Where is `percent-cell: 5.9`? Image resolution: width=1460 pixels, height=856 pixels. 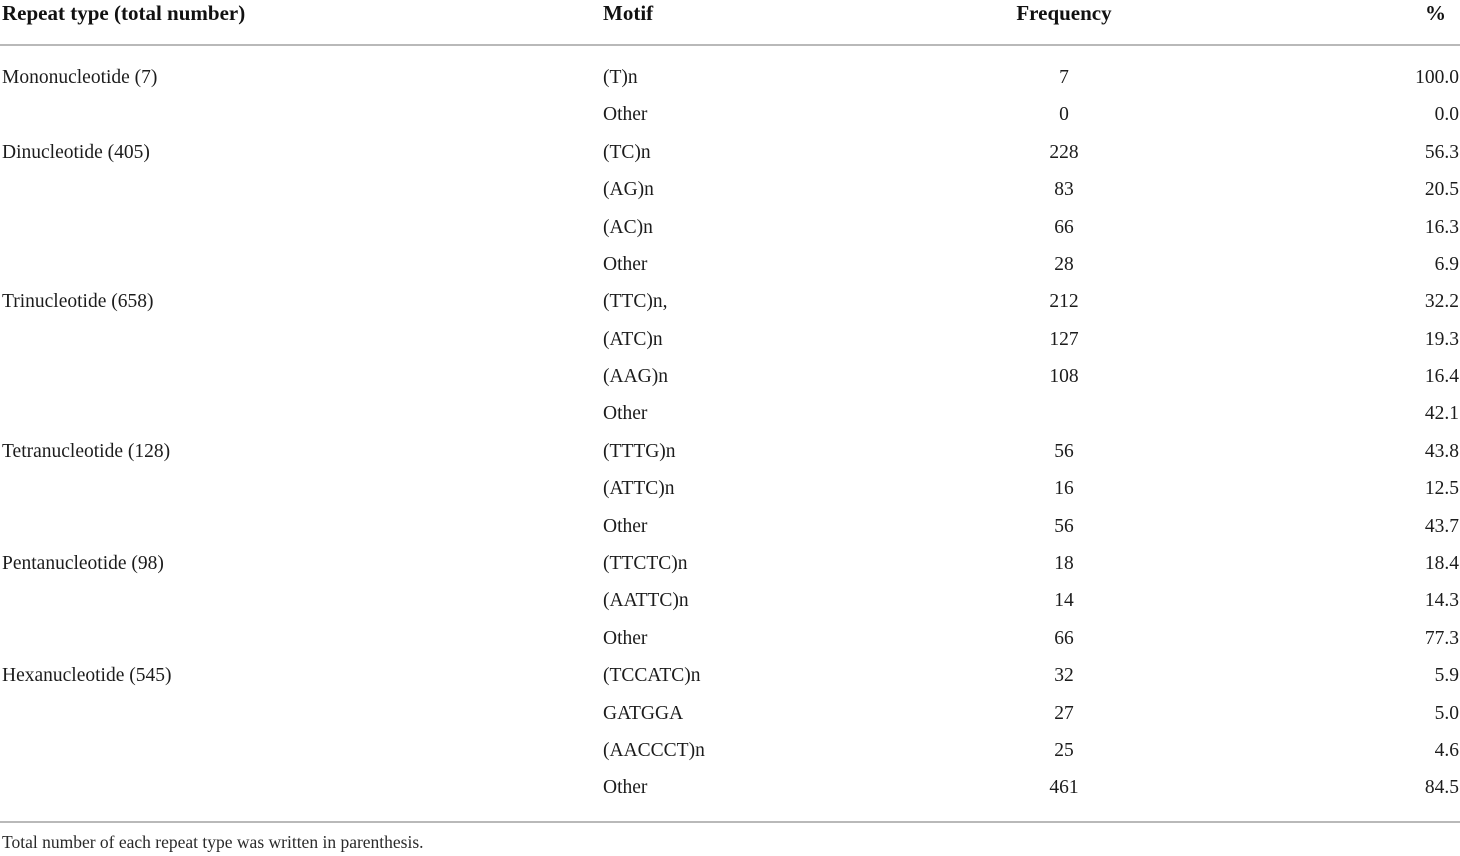 percent-cell: 5.9 is located at coordinates (1446, 676).